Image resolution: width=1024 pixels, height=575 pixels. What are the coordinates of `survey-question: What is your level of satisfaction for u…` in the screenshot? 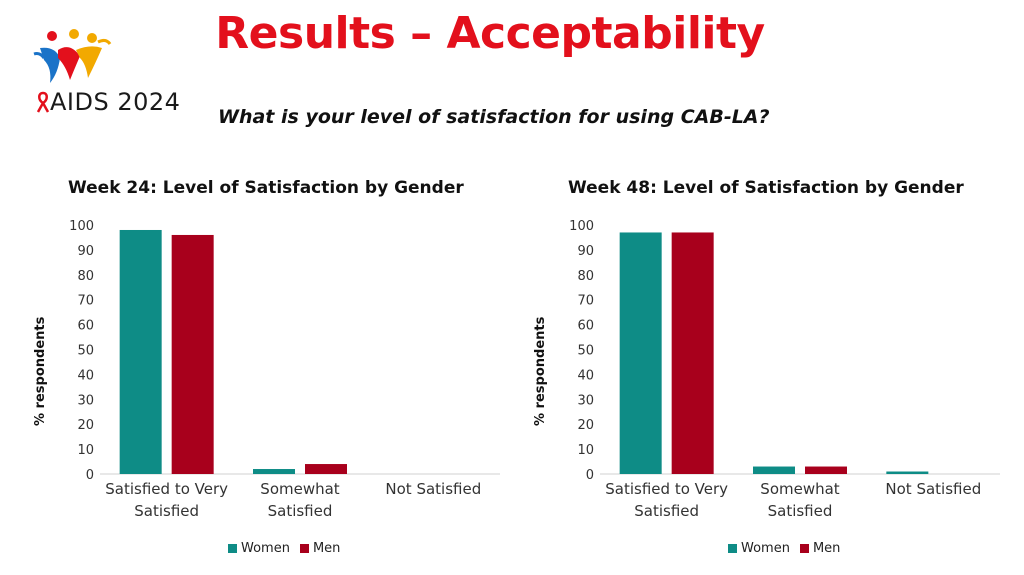 It's located at (494, 117).